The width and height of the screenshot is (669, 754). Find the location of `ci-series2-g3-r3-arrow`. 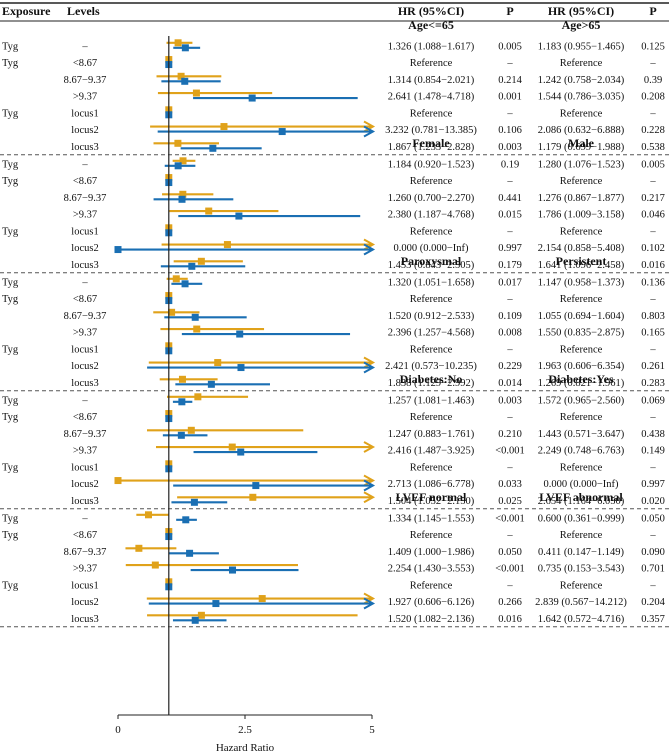

ci-series2-g3-r3-arrow is located at coordinates (369, 447).